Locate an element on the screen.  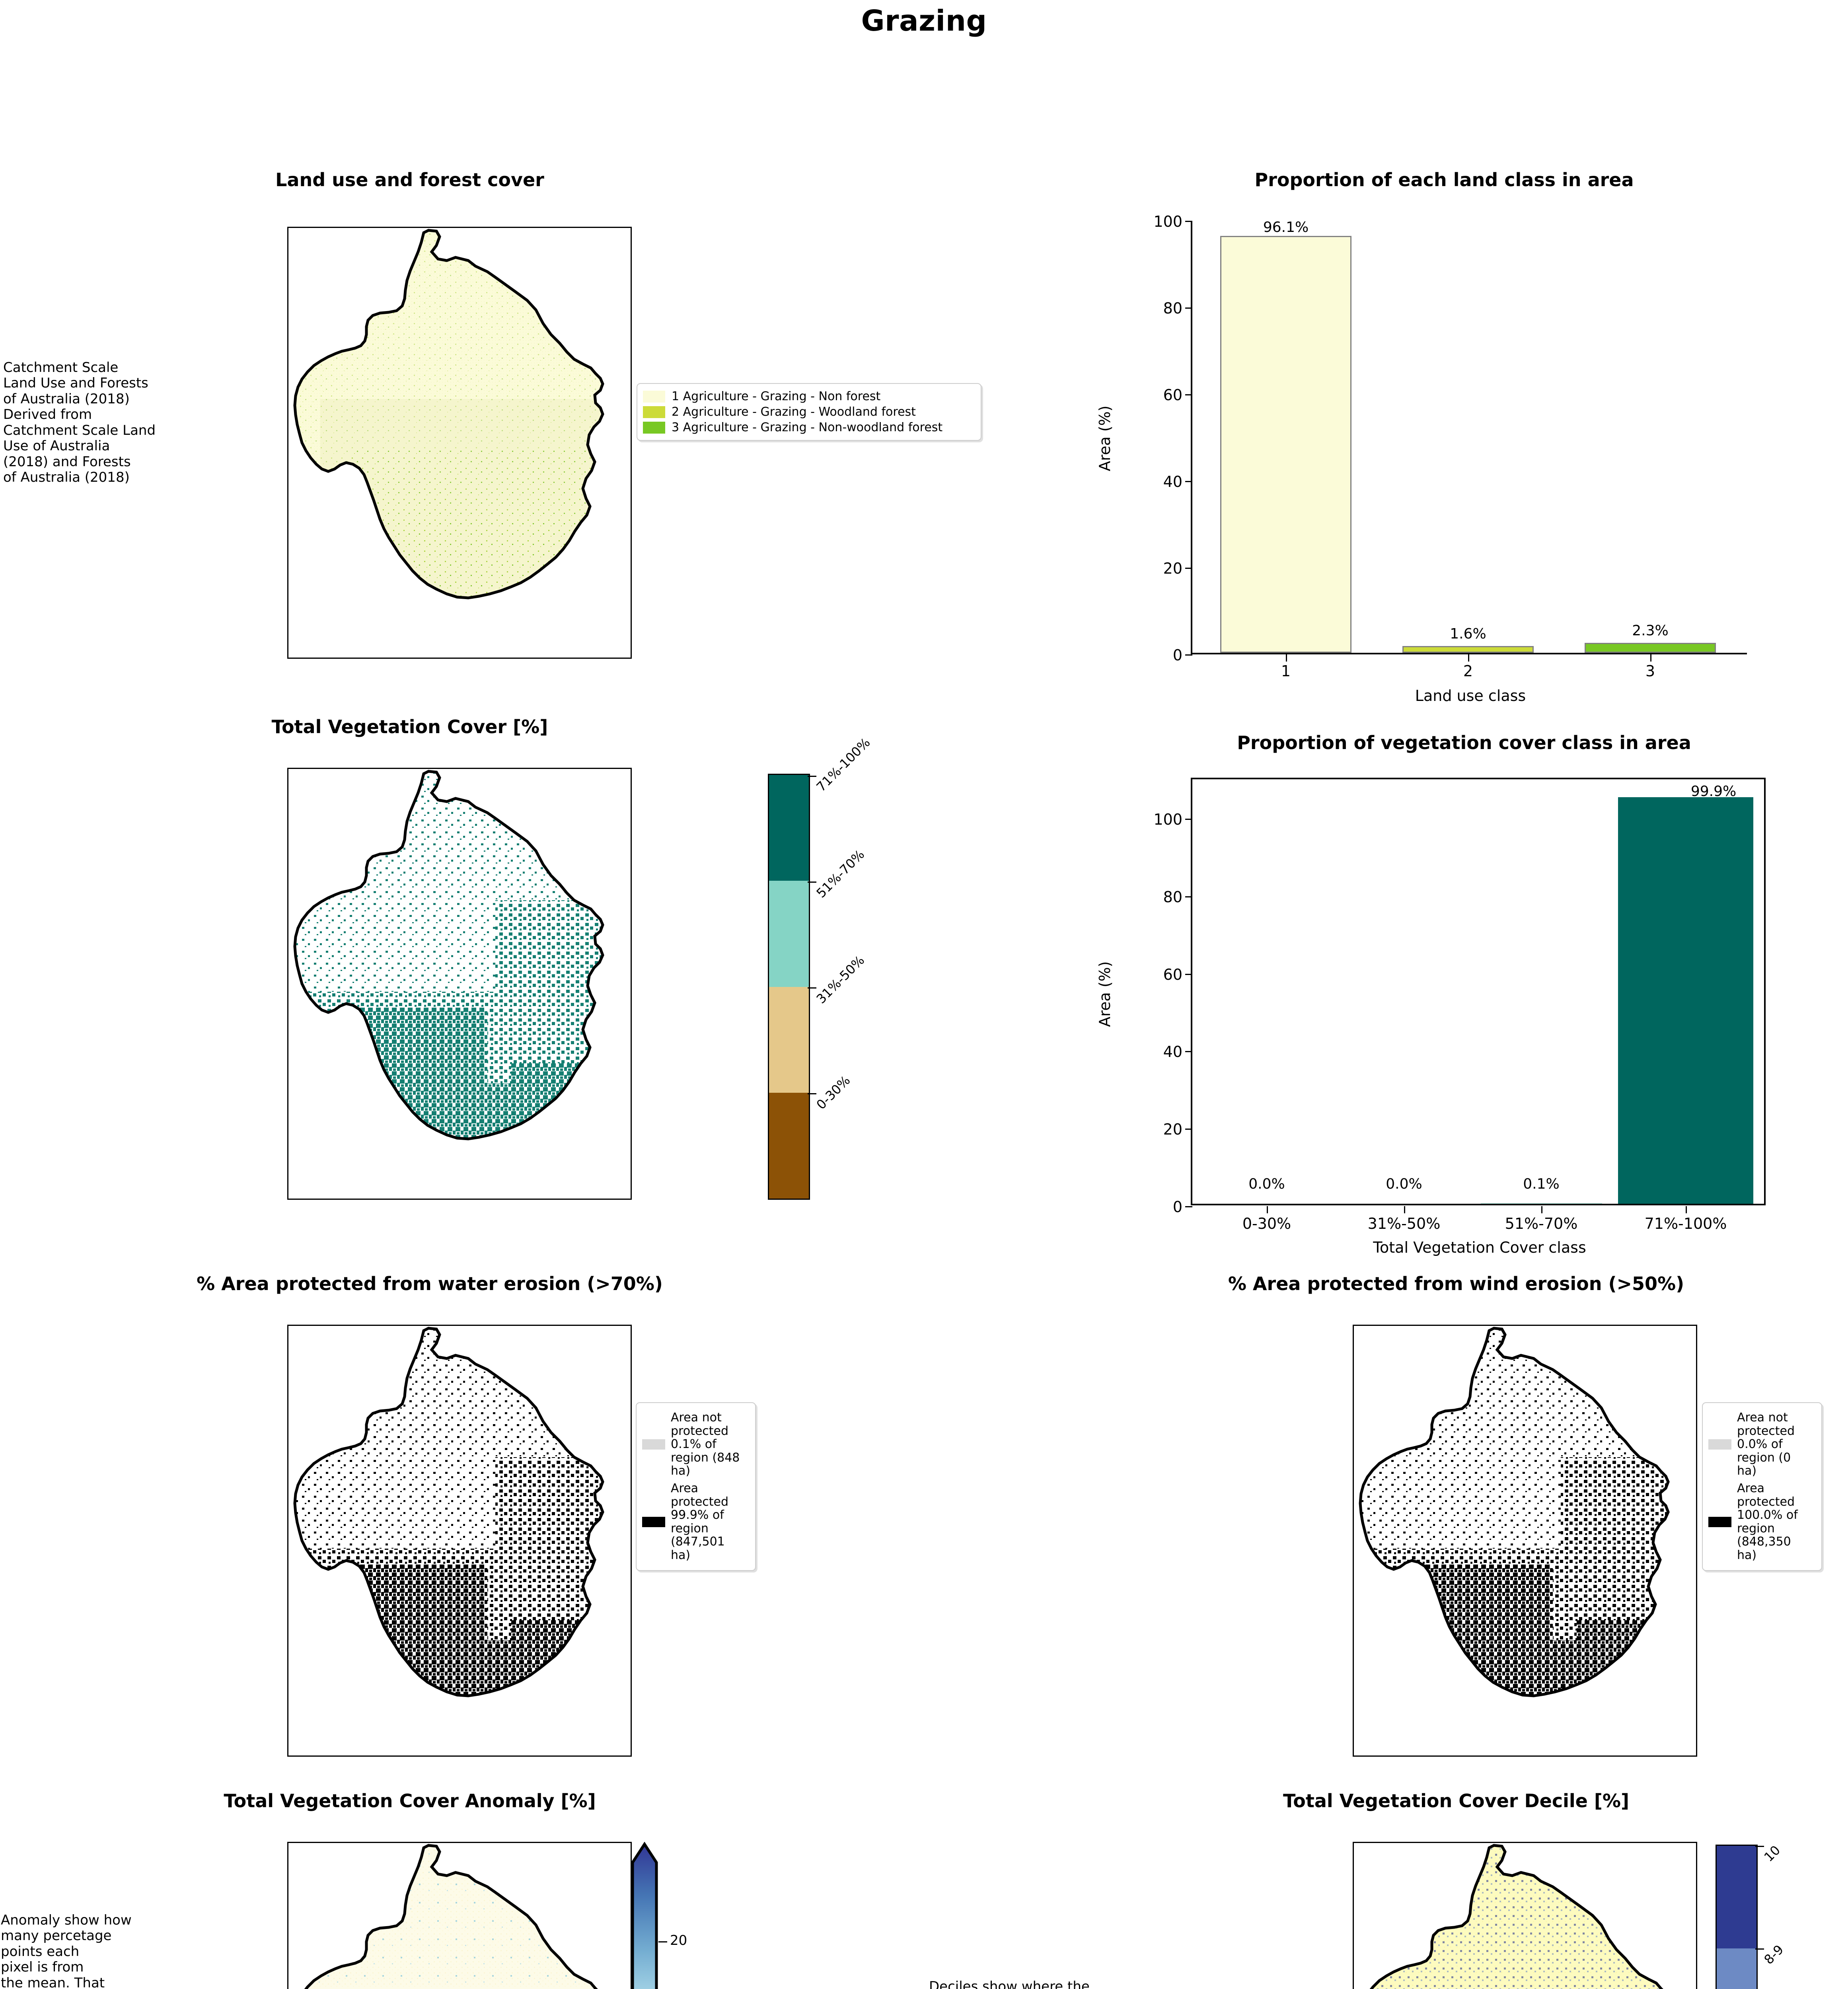
water-erosion-map is located at coordinates (460, 1541).